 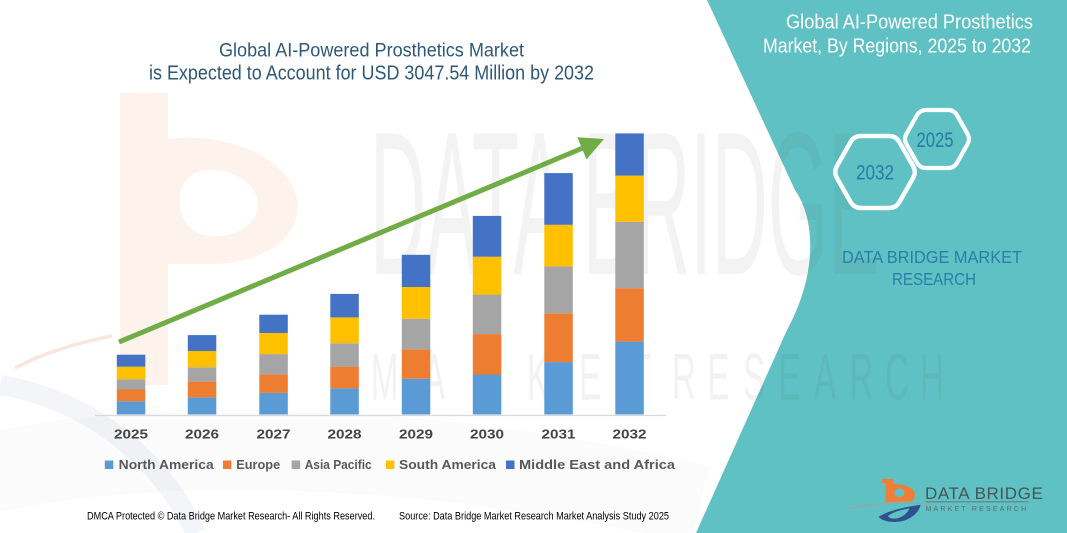 I want to click on svg-text: North America, so click(x=167, y=464).